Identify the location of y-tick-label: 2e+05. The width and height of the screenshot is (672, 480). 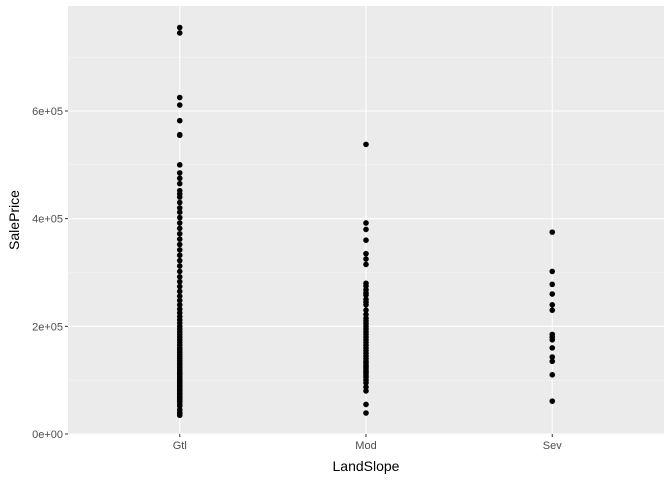
(47, 327).